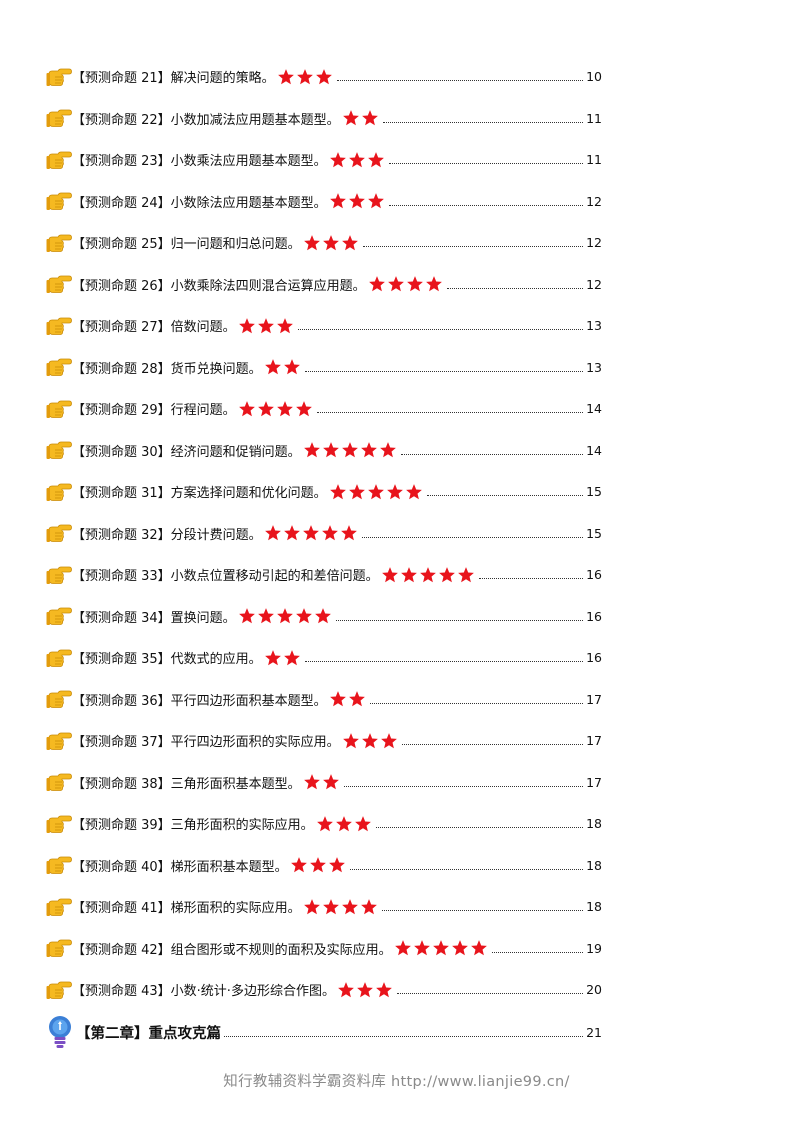  I want to click on toc-entry: 【预测命题 32】分段计费问题。 15, so click(324, 534).